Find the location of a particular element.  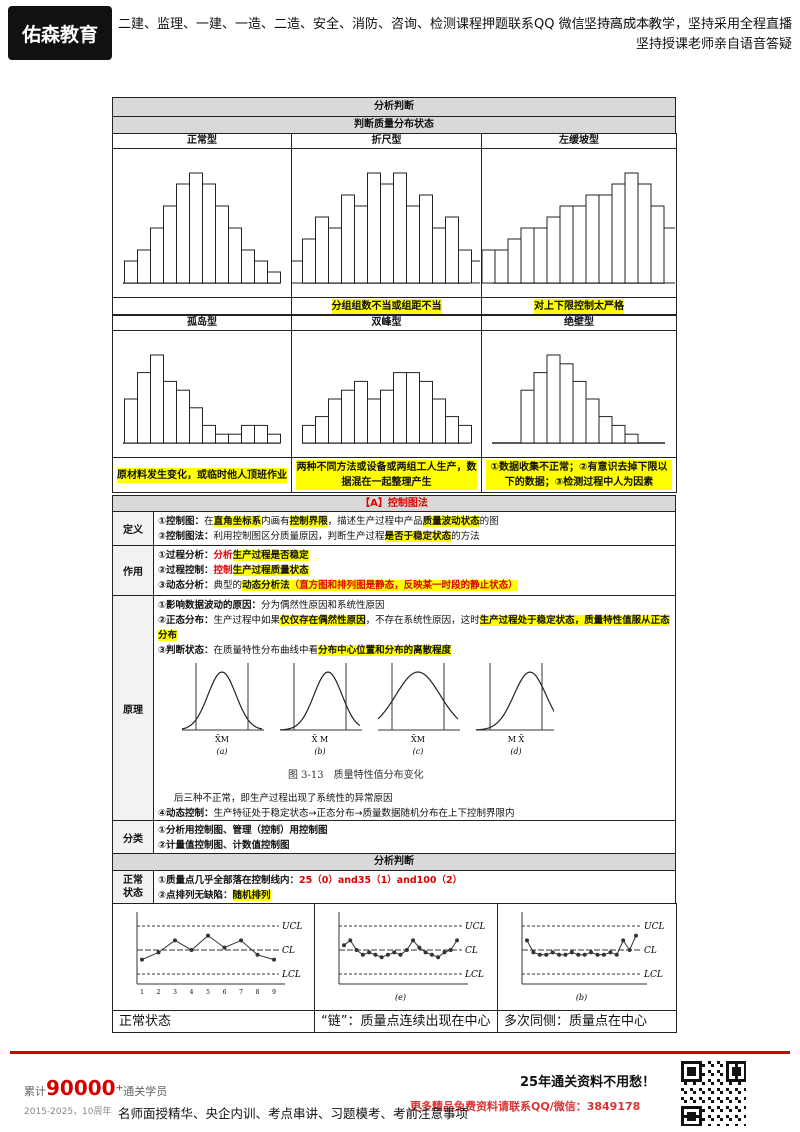

text-segment: 分析 is located at coordinates (223, 555).